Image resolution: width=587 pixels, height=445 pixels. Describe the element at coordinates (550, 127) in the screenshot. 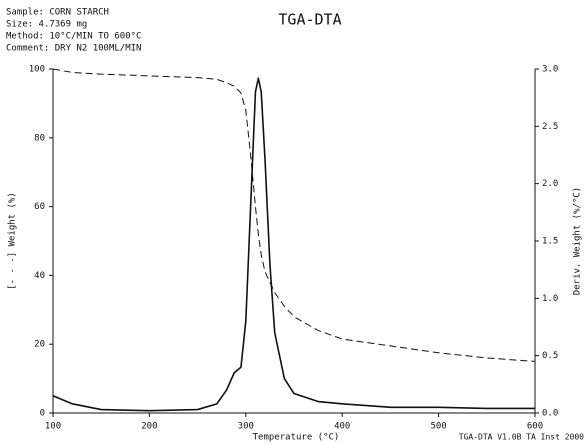

I see `y2-tick-label: 2.5` at that location.